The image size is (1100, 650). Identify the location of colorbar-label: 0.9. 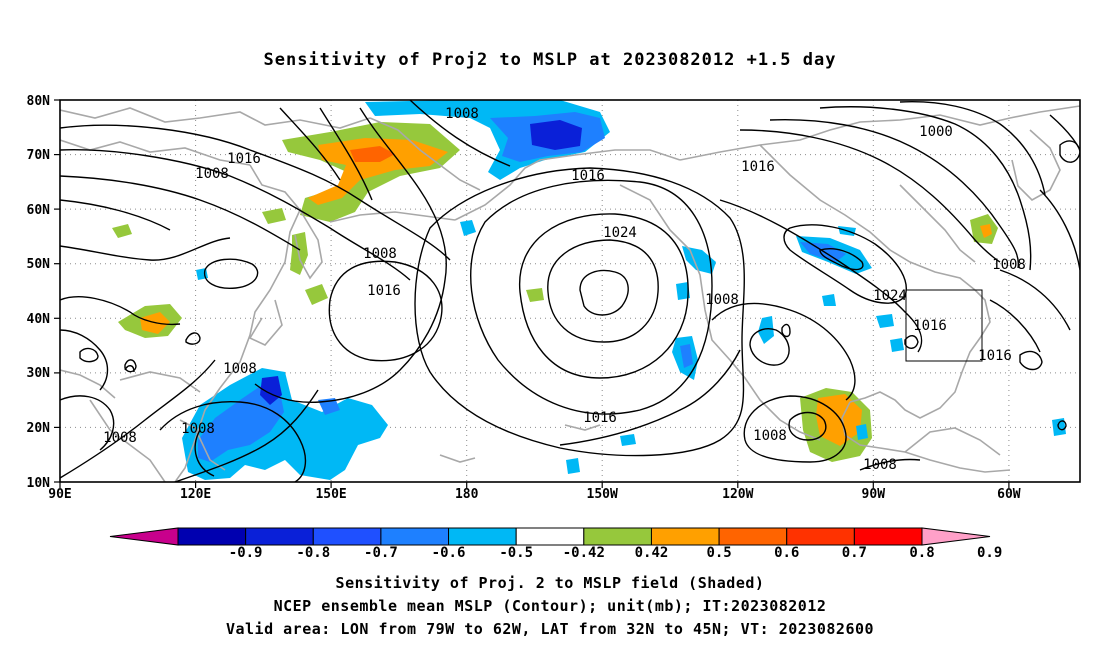
(989, 553).